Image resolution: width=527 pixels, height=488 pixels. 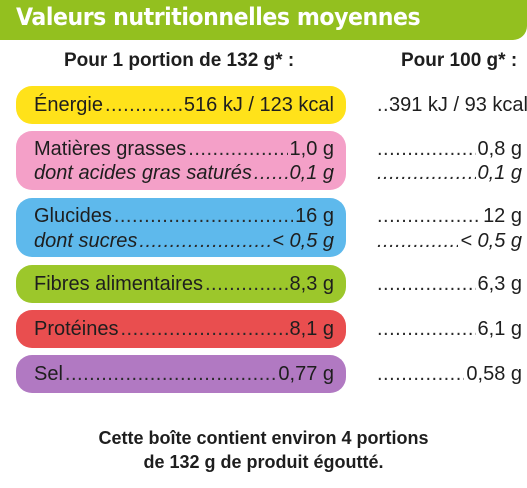 What do you see at coordinates (68, 105) in the screenshot?
I see `nutrient-label: Énergie` at bounding box center [68, 105].